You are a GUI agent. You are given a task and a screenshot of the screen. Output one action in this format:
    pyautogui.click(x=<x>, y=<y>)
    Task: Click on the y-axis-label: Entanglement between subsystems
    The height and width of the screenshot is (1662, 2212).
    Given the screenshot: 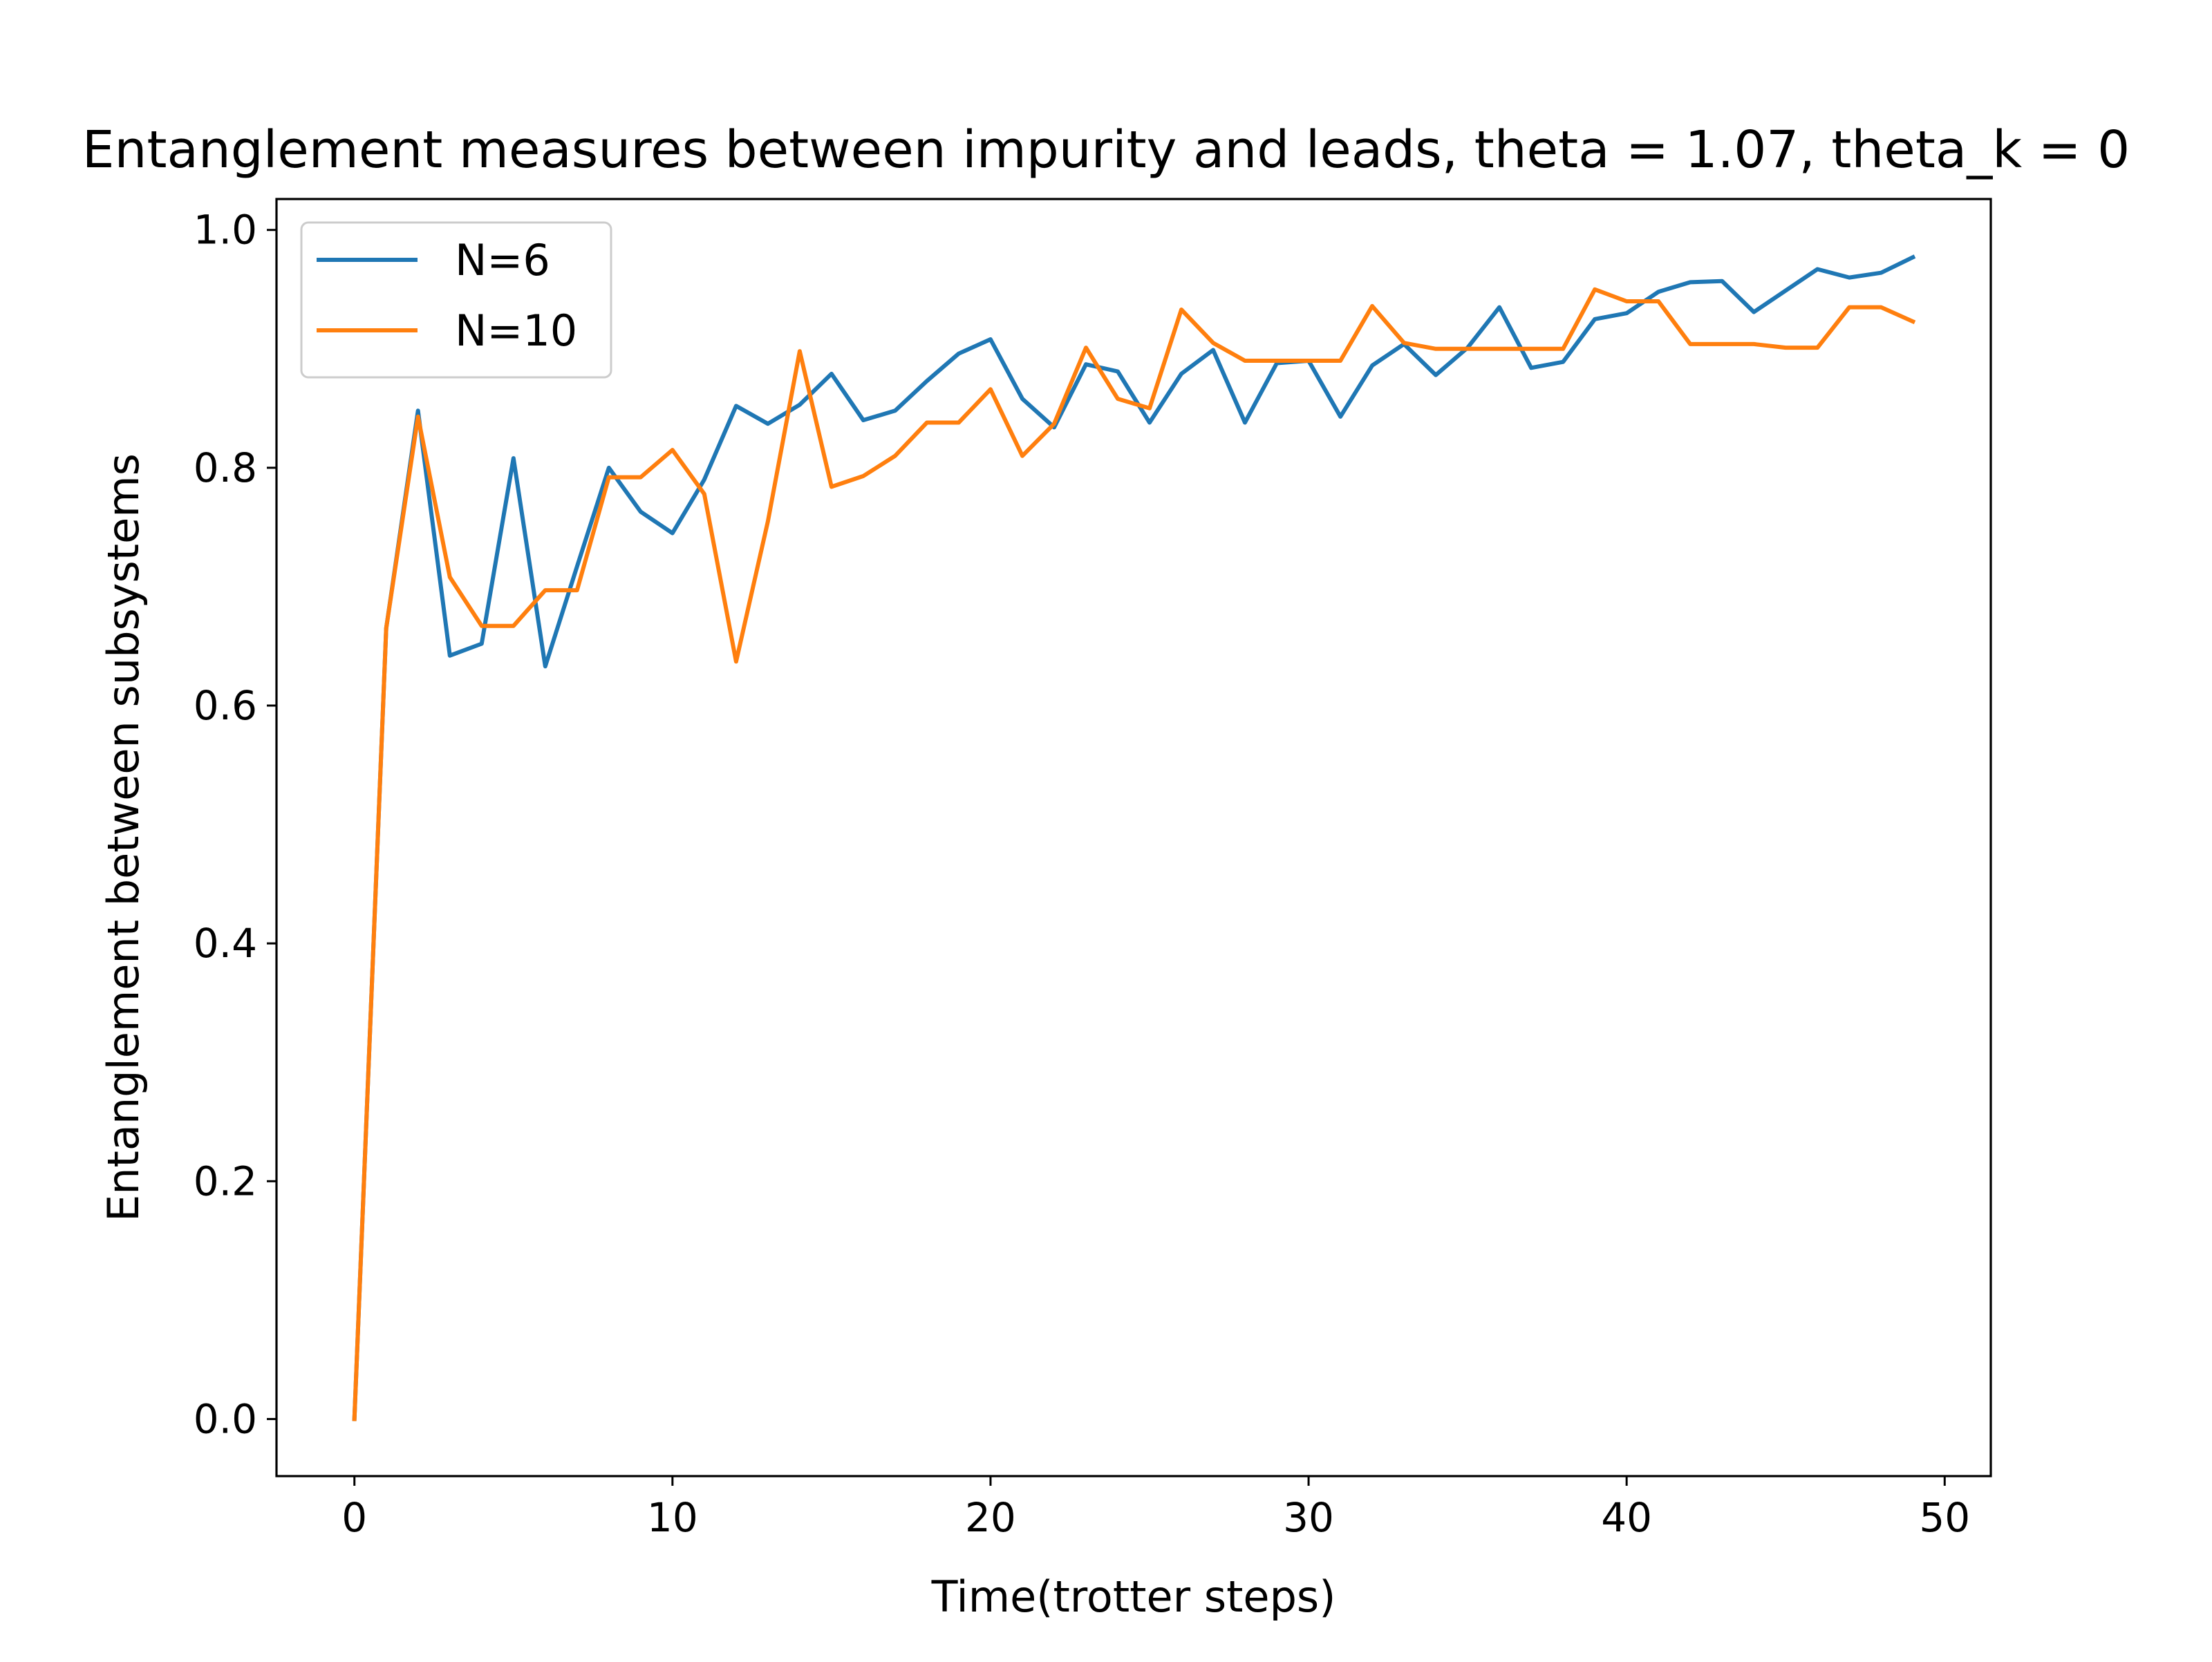 What is the action you would take?
    pyautogui.click(x=123, y=837)
    